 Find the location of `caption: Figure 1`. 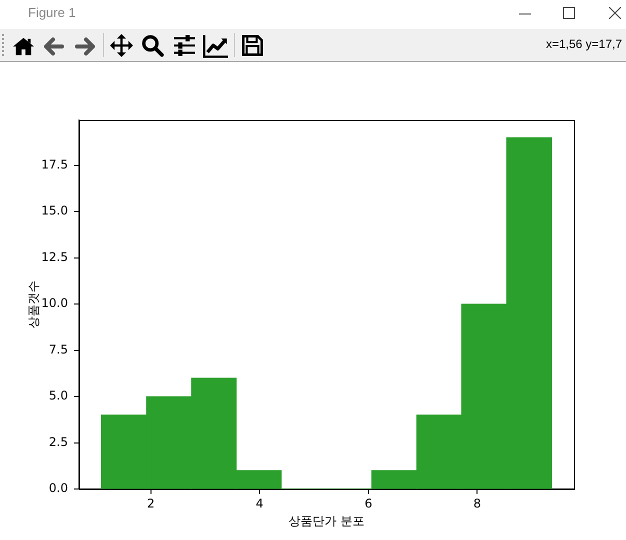

caption: Figure 1 is located at coordinates (52, 12).